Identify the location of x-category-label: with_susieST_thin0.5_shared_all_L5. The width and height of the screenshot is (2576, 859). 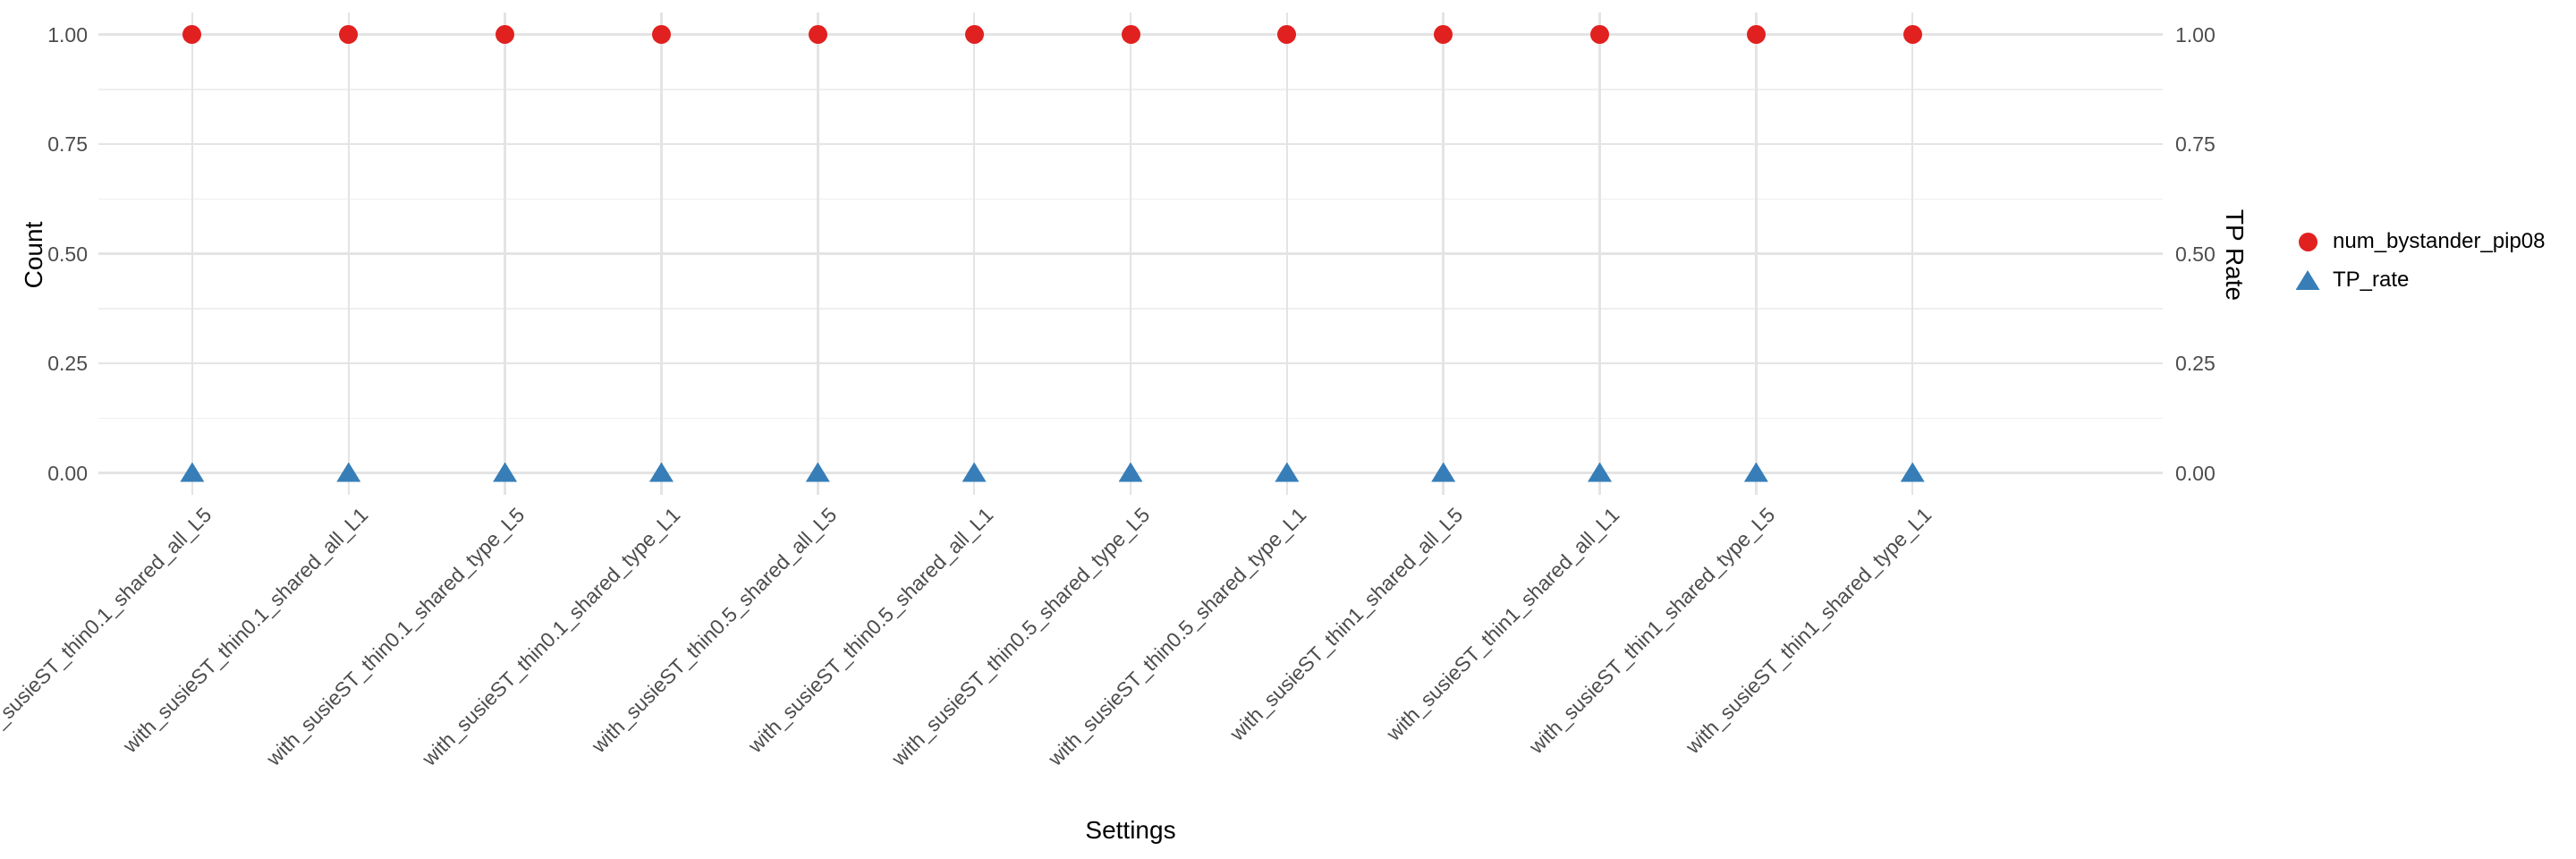
(714, 630).